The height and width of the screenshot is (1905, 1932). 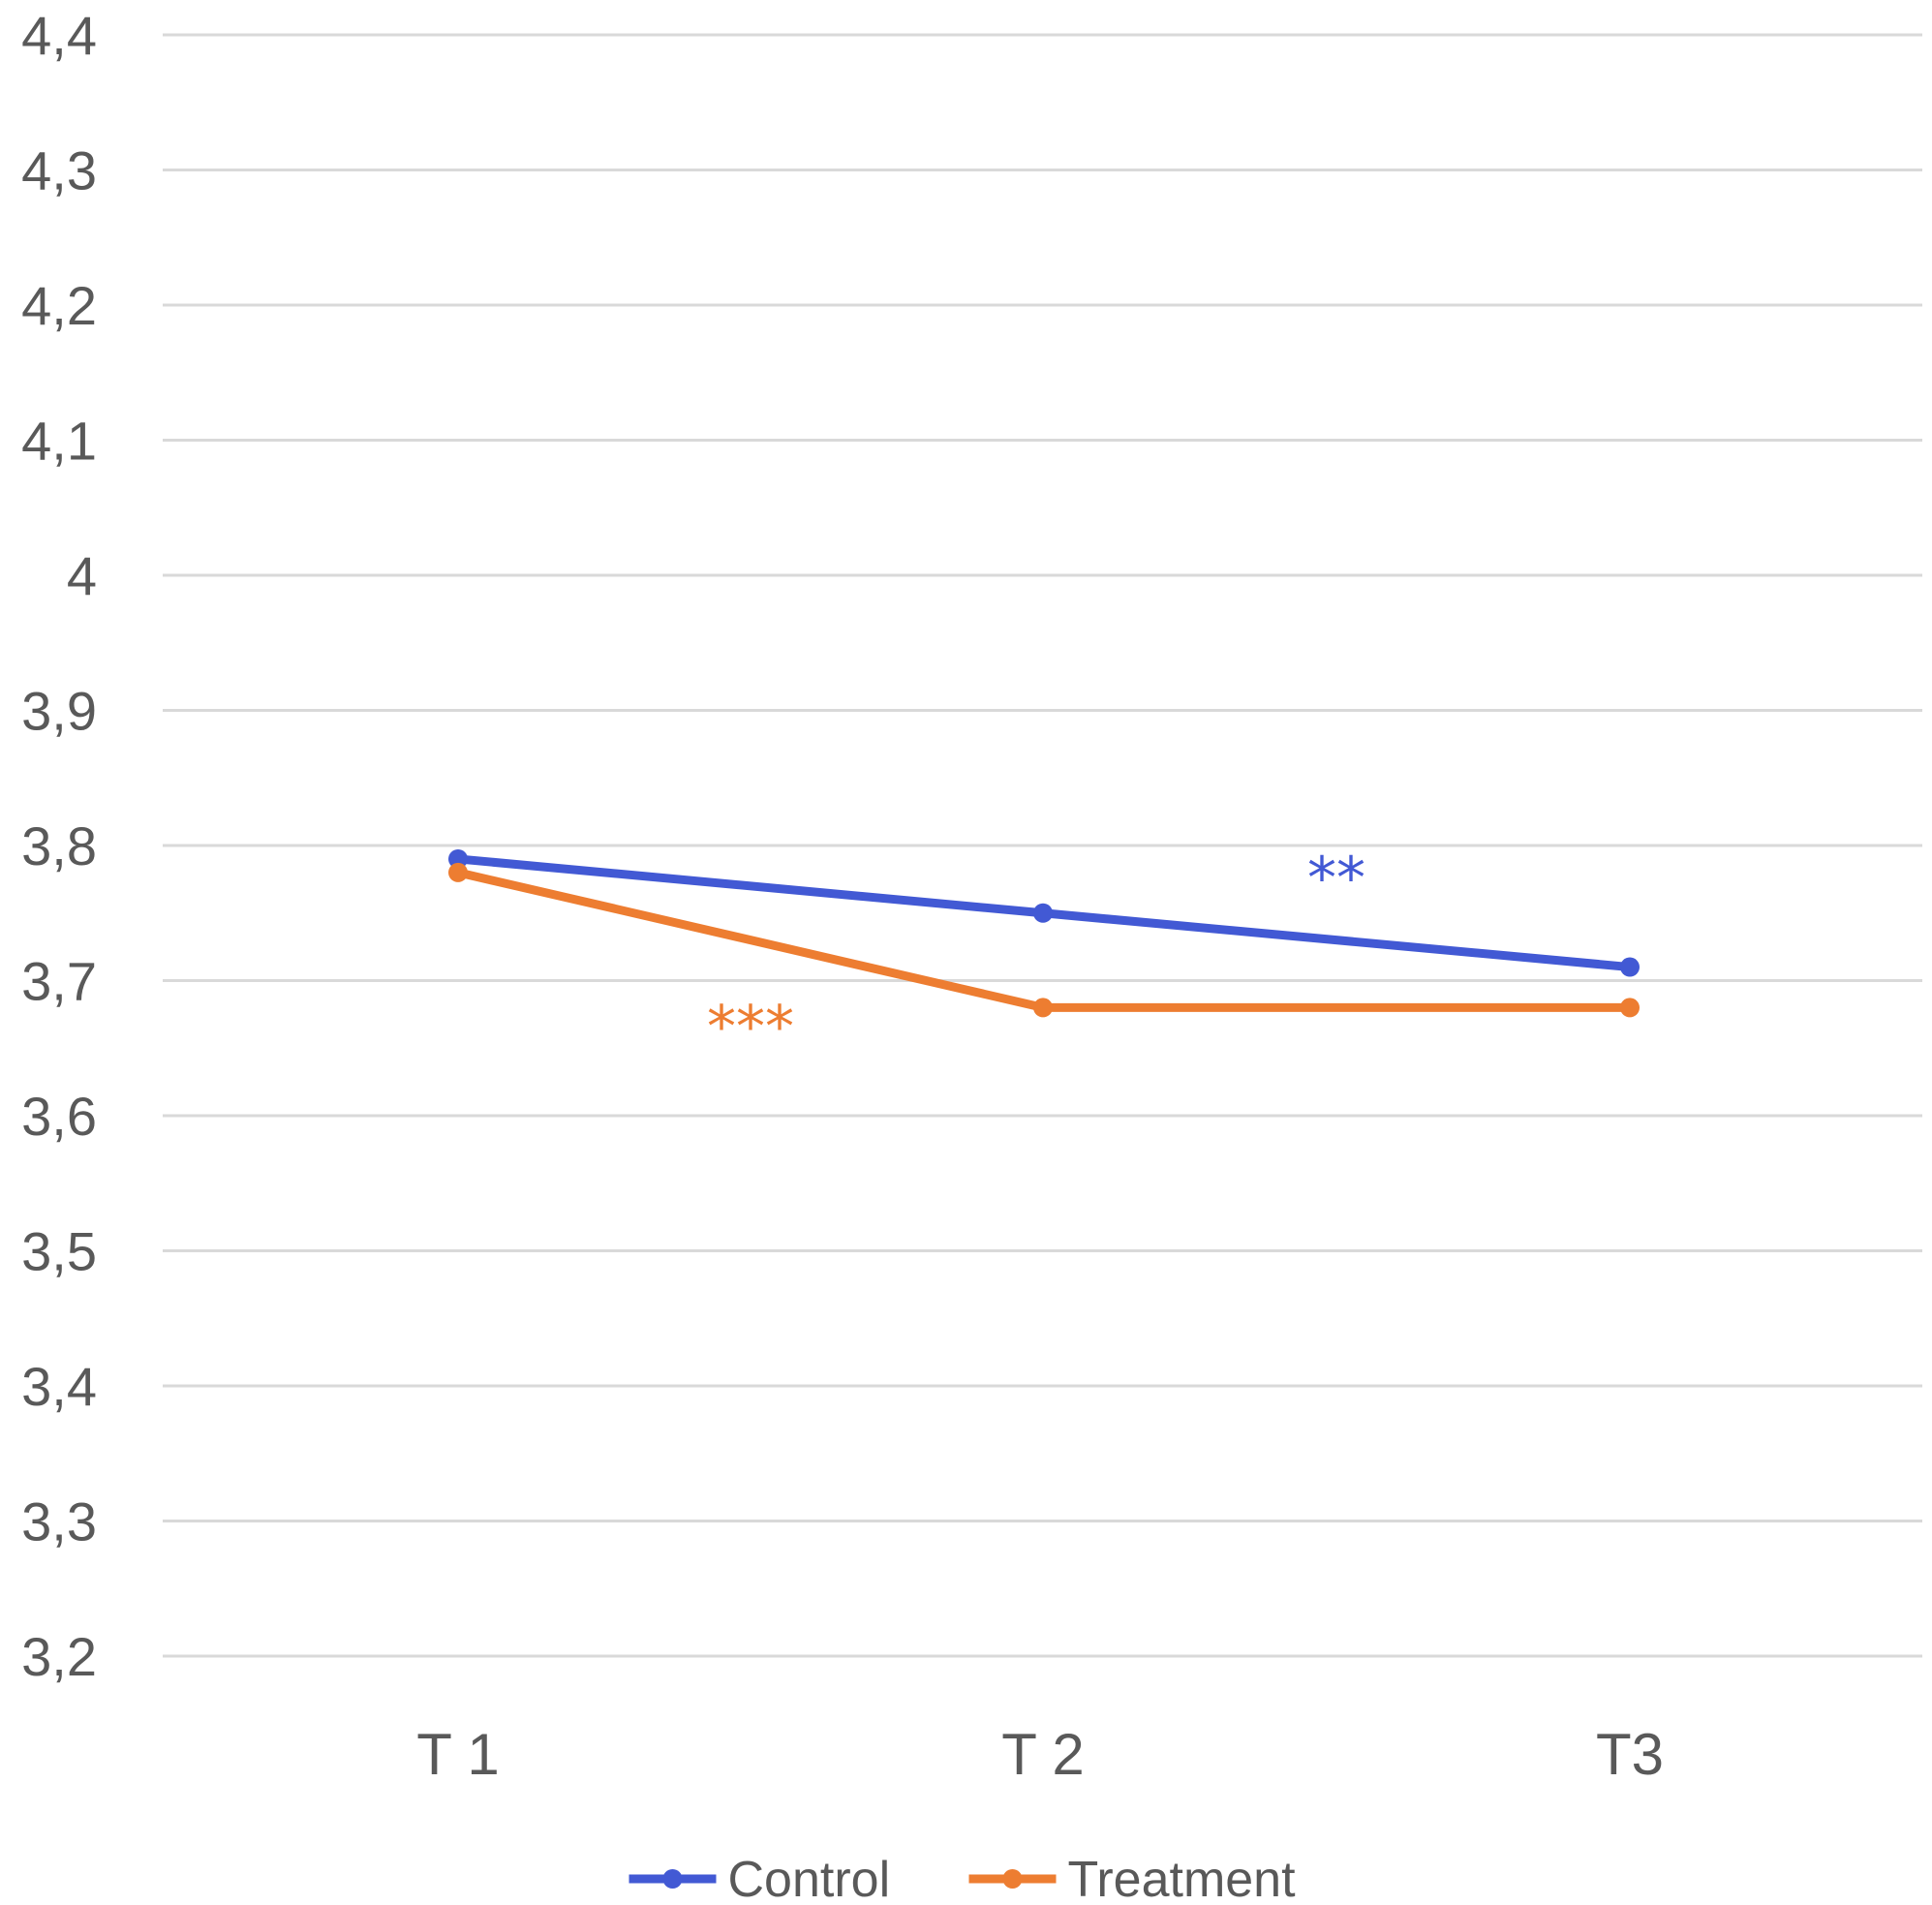 What do you see at coordinates (59, 1116) in the screenshot?
I see `y-tick-label: 3,6` at bounding box center [59, 1116].